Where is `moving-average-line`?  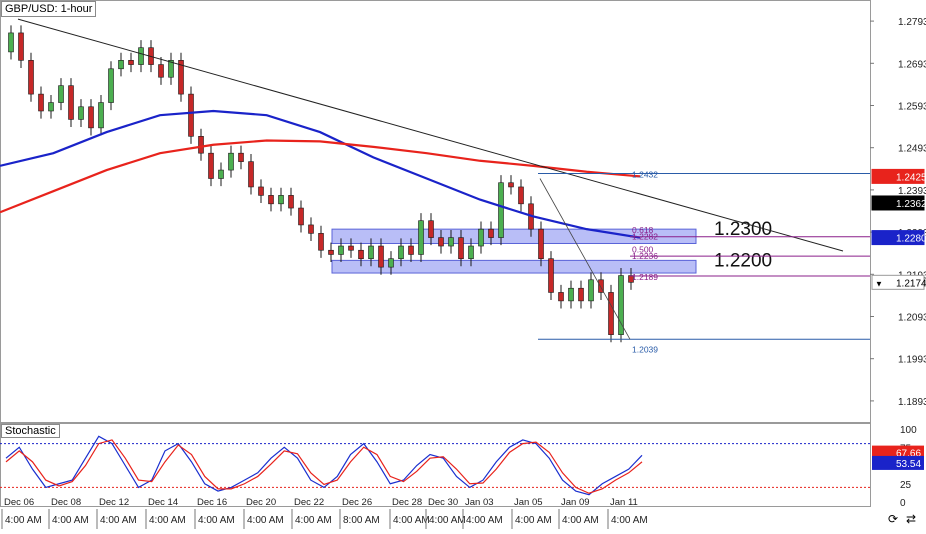
moving-average-line is located at coordinates (320, 176).